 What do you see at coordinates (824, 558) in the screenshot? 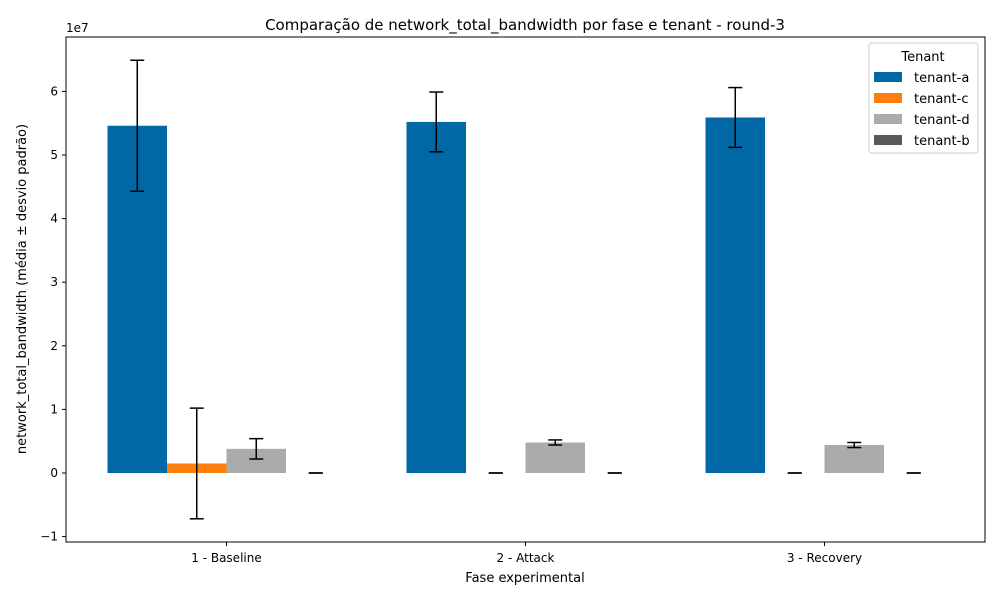
I see `x-tick-label: 3 - Recovery` at bounding box center [824, 558].